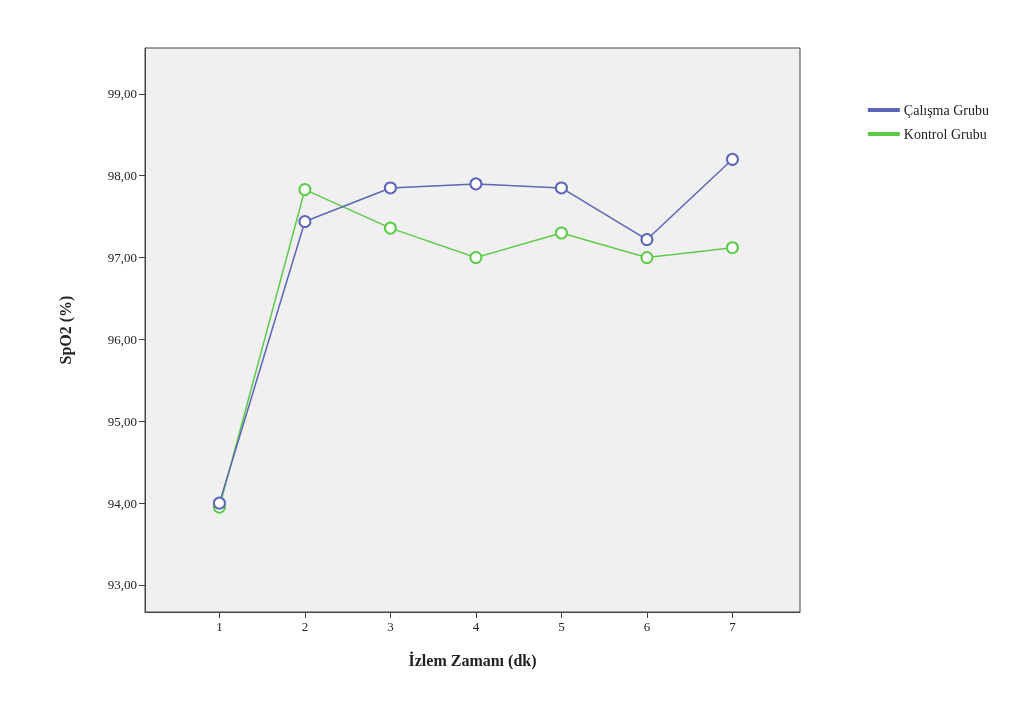 This screenshot has height=706, width=1014. I want to click on x-axis-title: İzlem Zamanı (dk), so click(472, 660).